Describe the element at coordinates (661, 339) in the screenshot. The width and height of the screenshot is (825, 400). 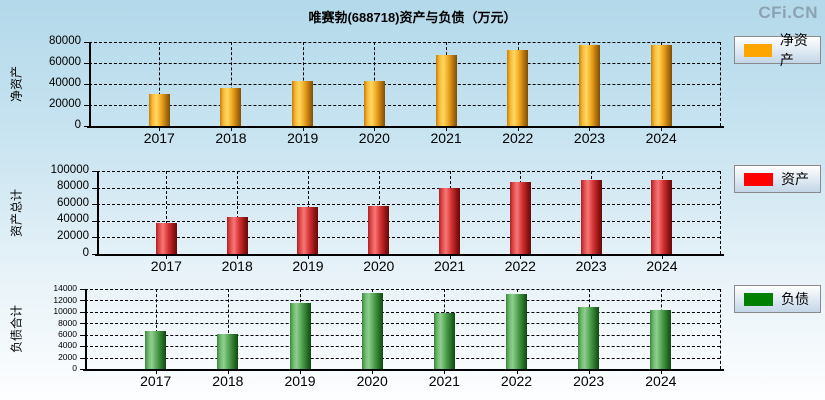
I see `bar-2024` at that location.